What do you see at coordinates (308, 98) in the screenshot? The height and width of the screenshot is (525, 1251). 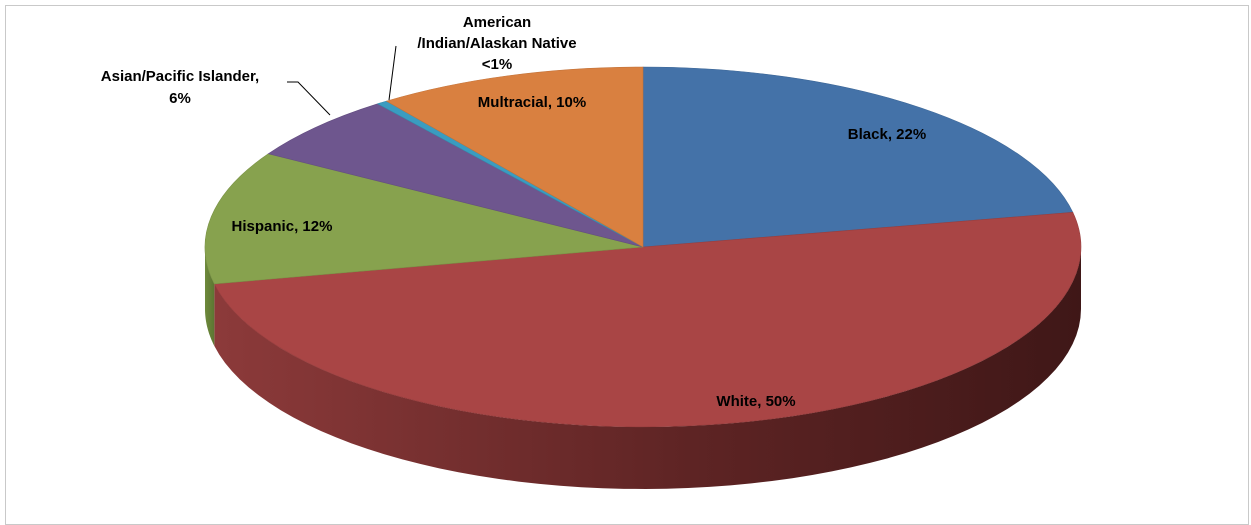 I see `leader-line-asian-pacific-islander` at bounding box center [308, 98].